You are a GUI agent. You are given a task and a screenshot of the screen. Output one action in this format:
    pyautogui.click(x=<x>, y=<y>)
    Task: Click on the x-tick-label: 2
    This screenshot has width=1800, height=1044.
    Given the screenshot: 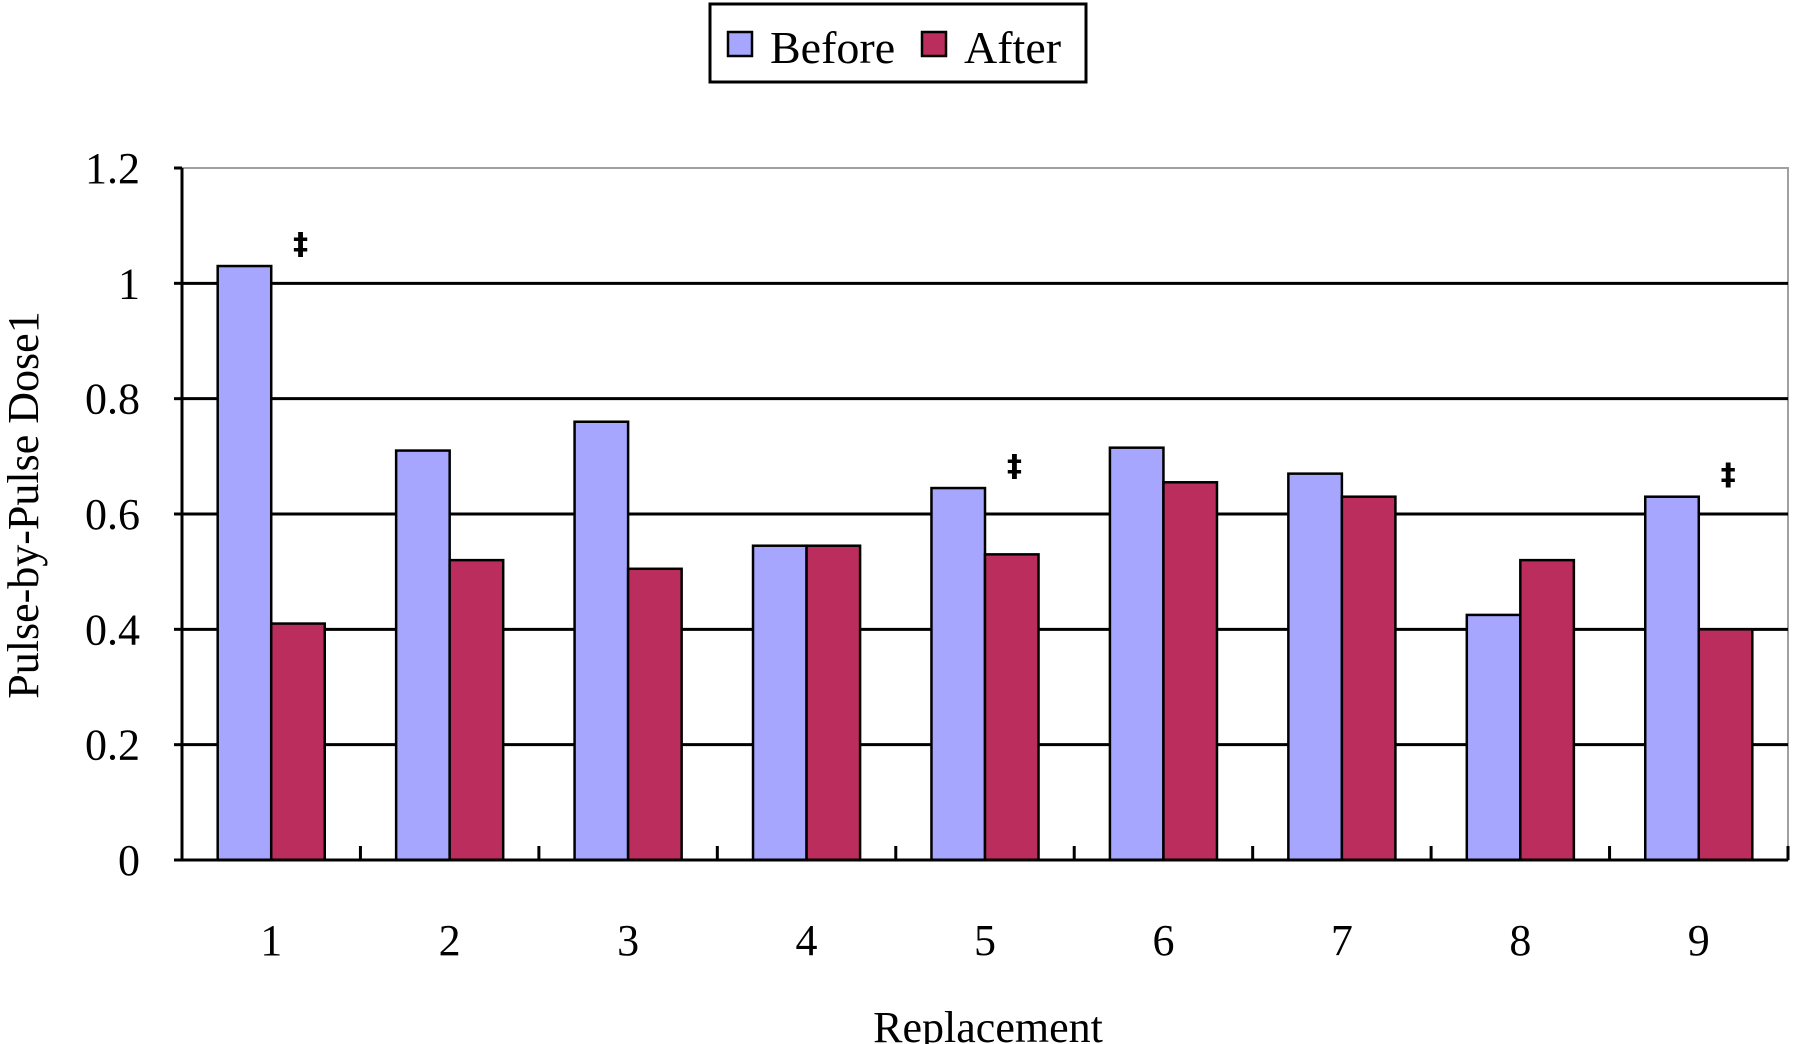 What is the action you would take?
    pyautogui.click(x=450, y=940)
    